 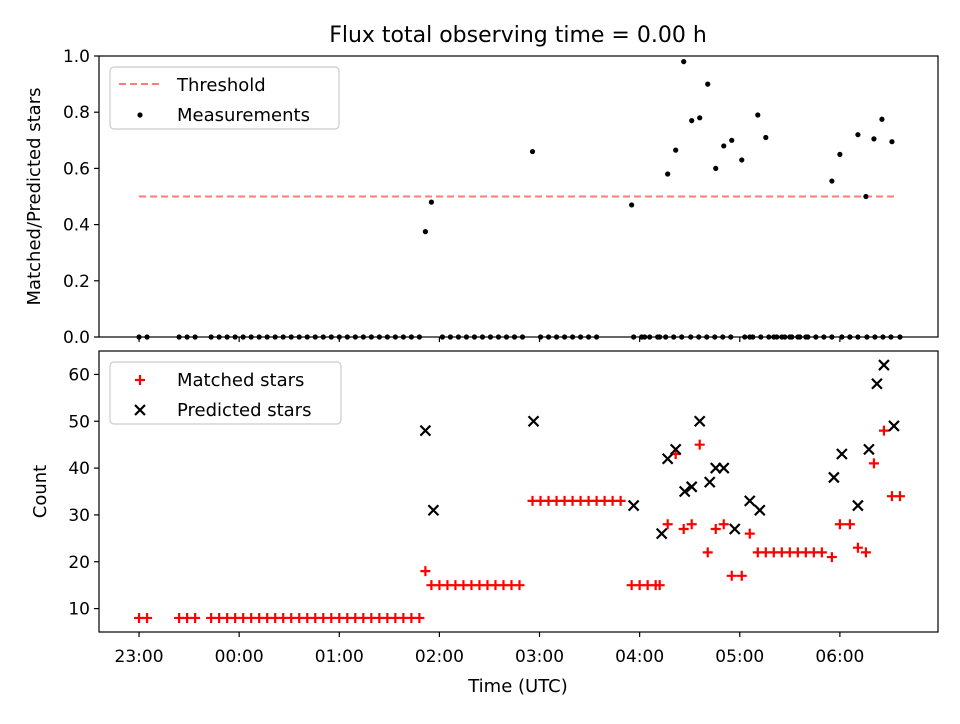 What do you see at coordinates (76, 338) in the screenshot?
I see `y-tick-label: 0.0` at bounding box center [76, 338].